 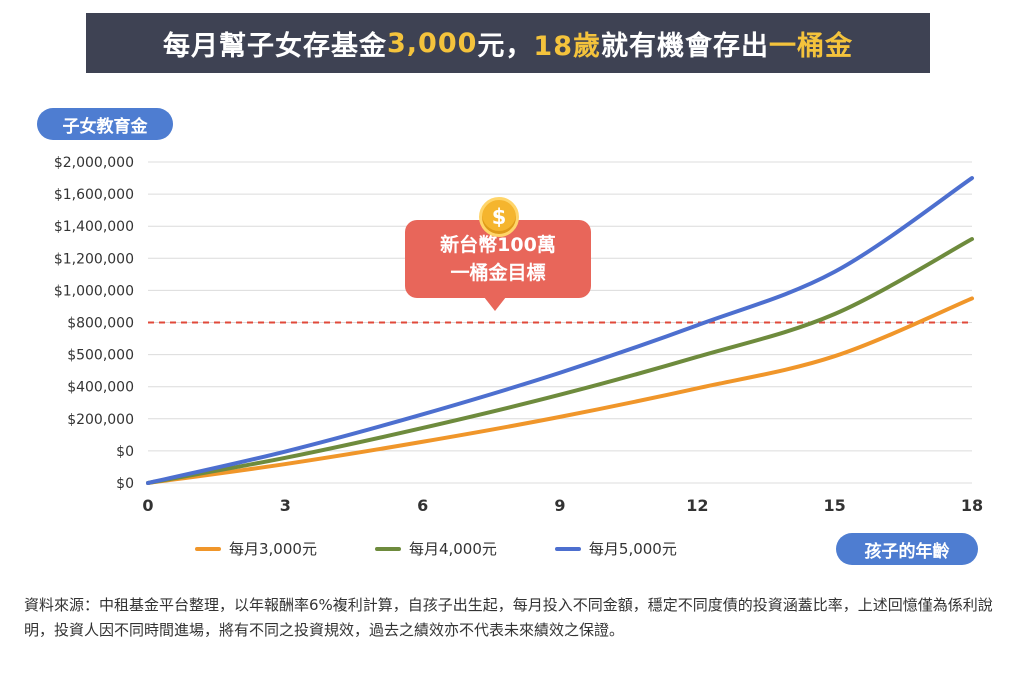 What do you see at coordinates (498, 259) in the screenshot?
I see `target-callout: 新台幣100萬 一桶金目標` at bounding box center [498, 259].